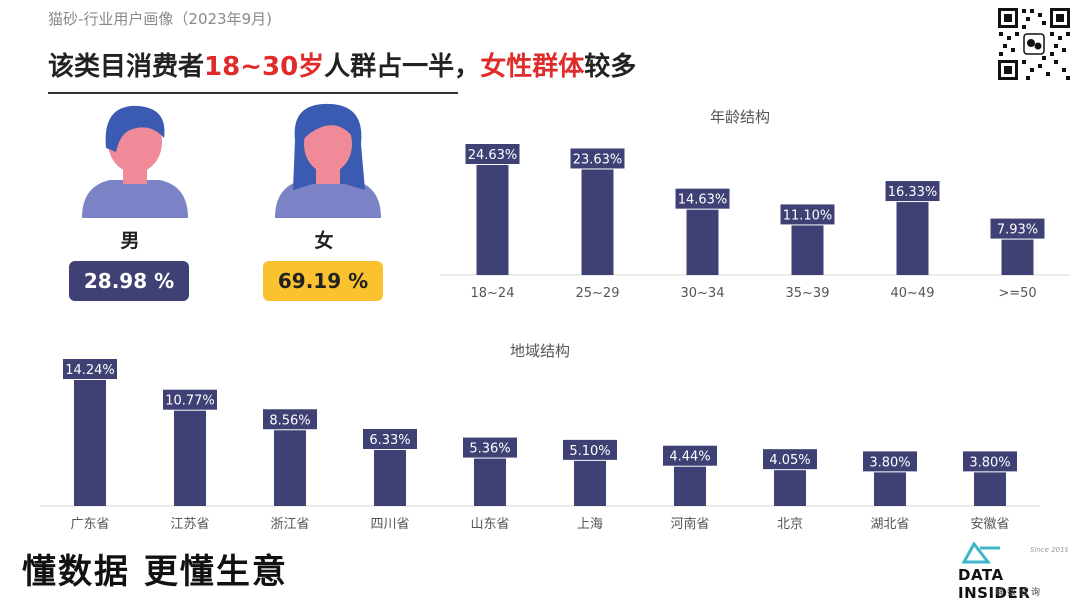  I want to click on data-label: 16.33%, so click(913, 192).